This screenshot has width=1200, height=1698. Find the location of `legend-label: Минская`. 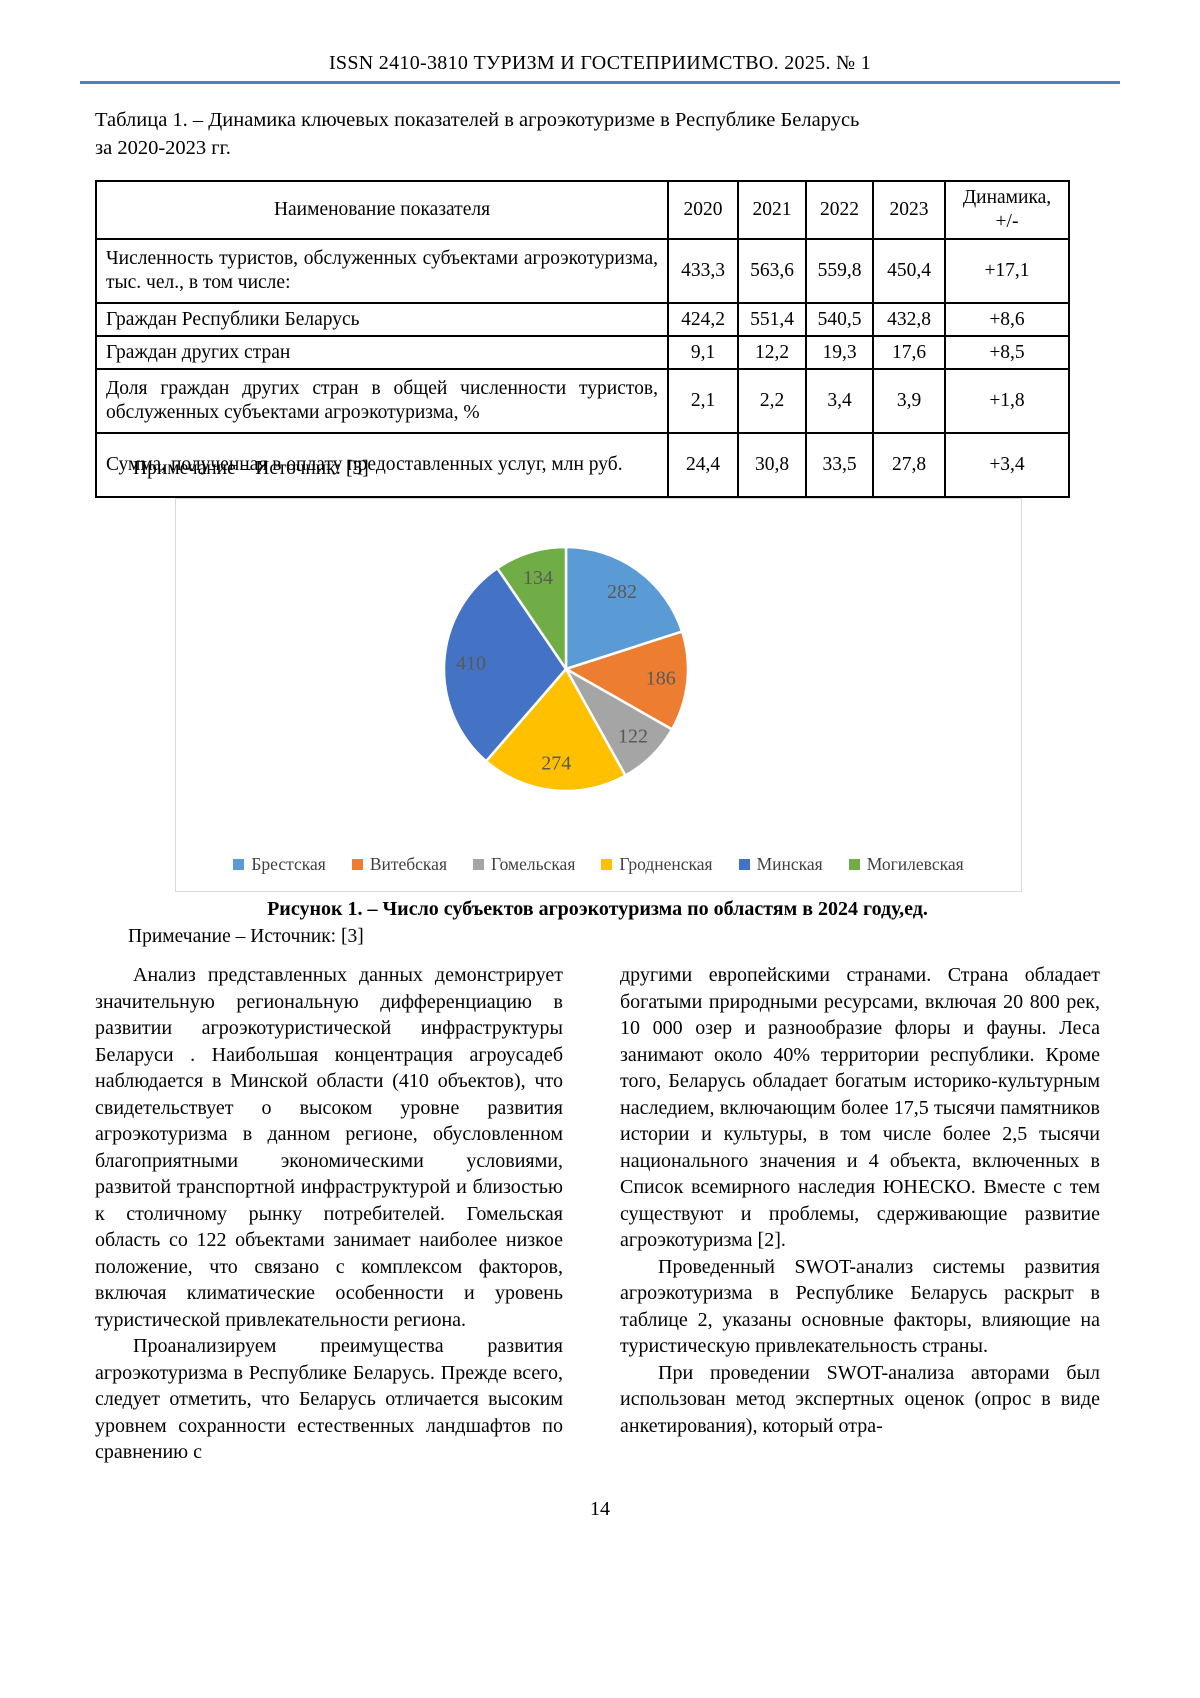

legend-label: Минская is located at coordinates (789, 864).